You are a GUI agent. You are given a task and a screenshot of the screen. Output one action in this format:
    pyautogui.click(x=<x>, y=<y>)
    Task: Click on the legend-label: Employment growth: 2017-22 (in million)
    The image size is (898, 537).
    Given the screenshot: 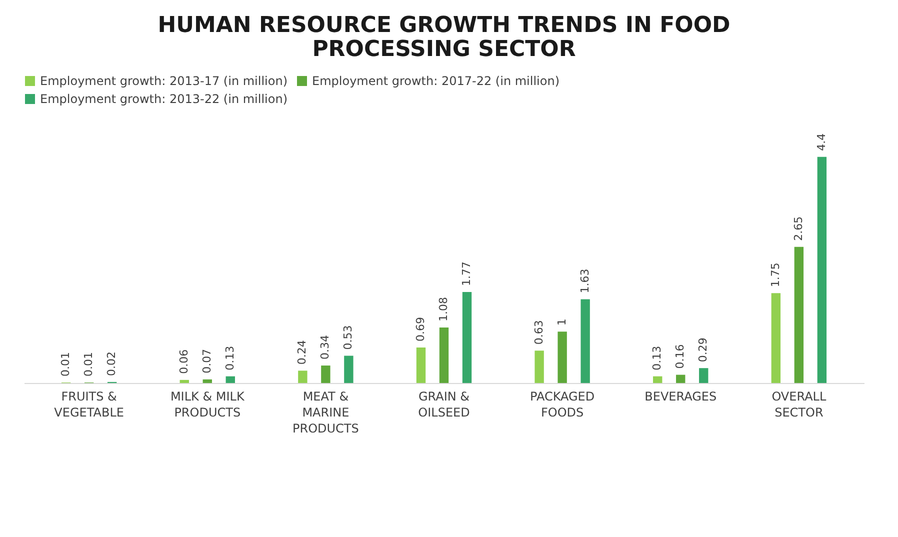 What is the action you would take?
    pyautogui.click(x=436, y=81)
    